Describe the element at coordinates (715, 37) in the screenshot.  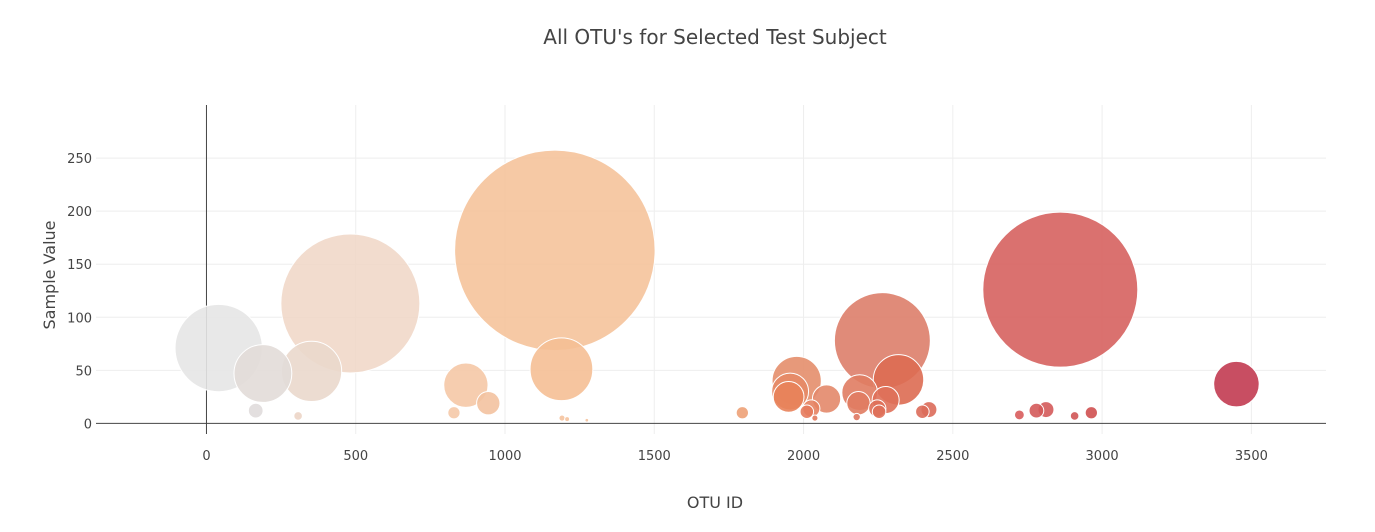
I see `chart-title: All OTU's for Selected Test Subject` at that location.